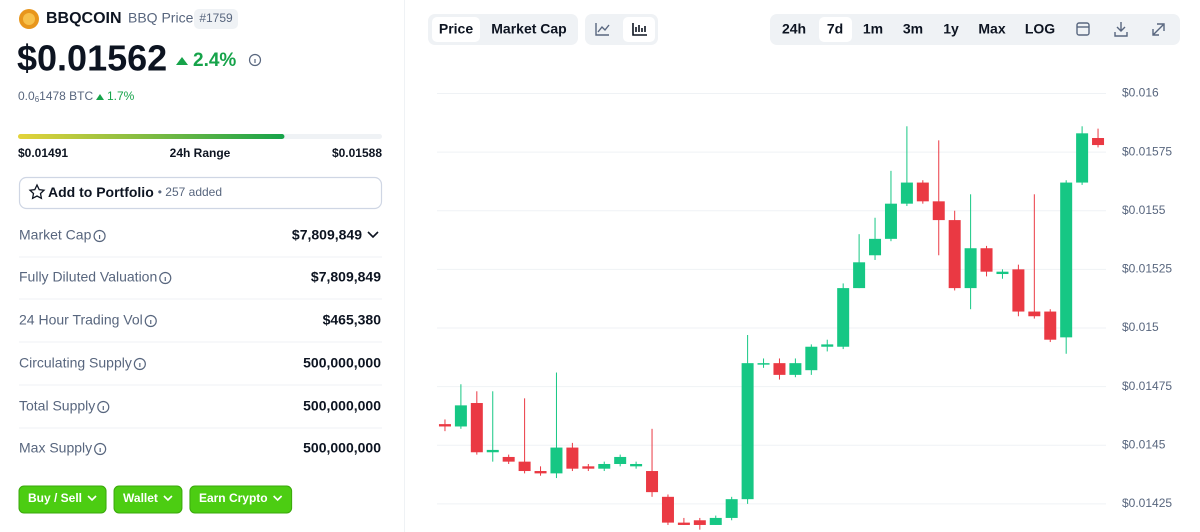  Describe the element at coordinates (1144, 444) in the screenshot. I see `y-tick-label: $0.0145` at that location.